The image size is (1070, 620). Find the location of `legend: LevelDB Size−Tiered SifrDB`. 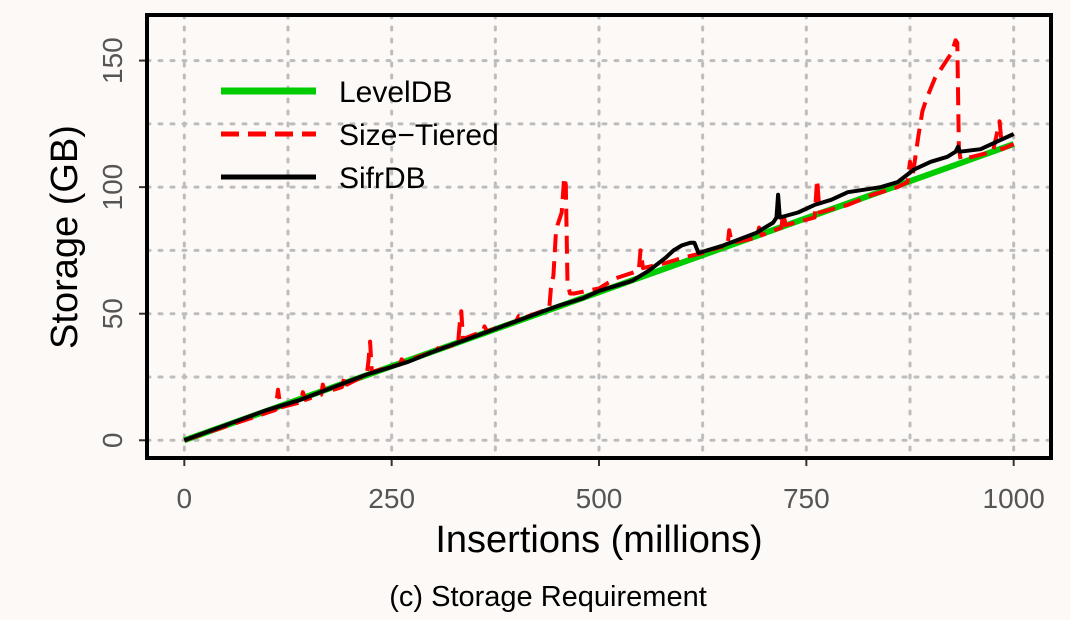

legend: LevelDB Size−Tiered SifrDB is located at coordinates (360, 135).